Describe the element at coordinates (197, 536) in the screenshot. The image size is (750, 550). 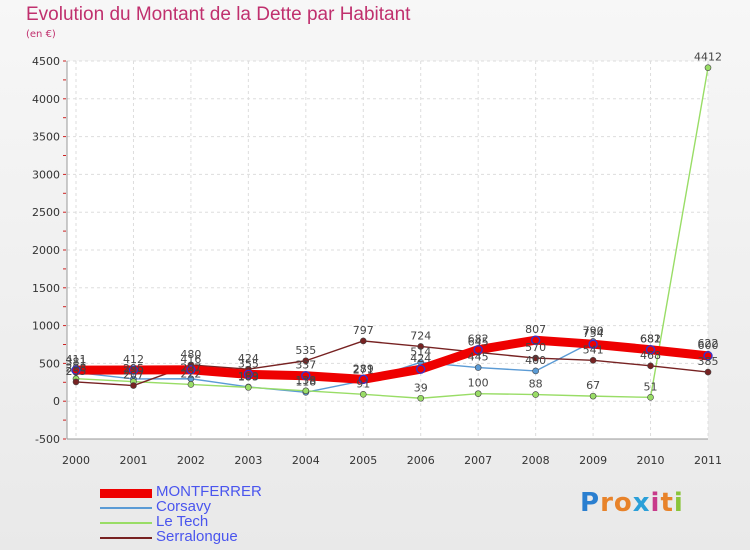
I see `legend-label-serralongue: Serralongue` at that location.